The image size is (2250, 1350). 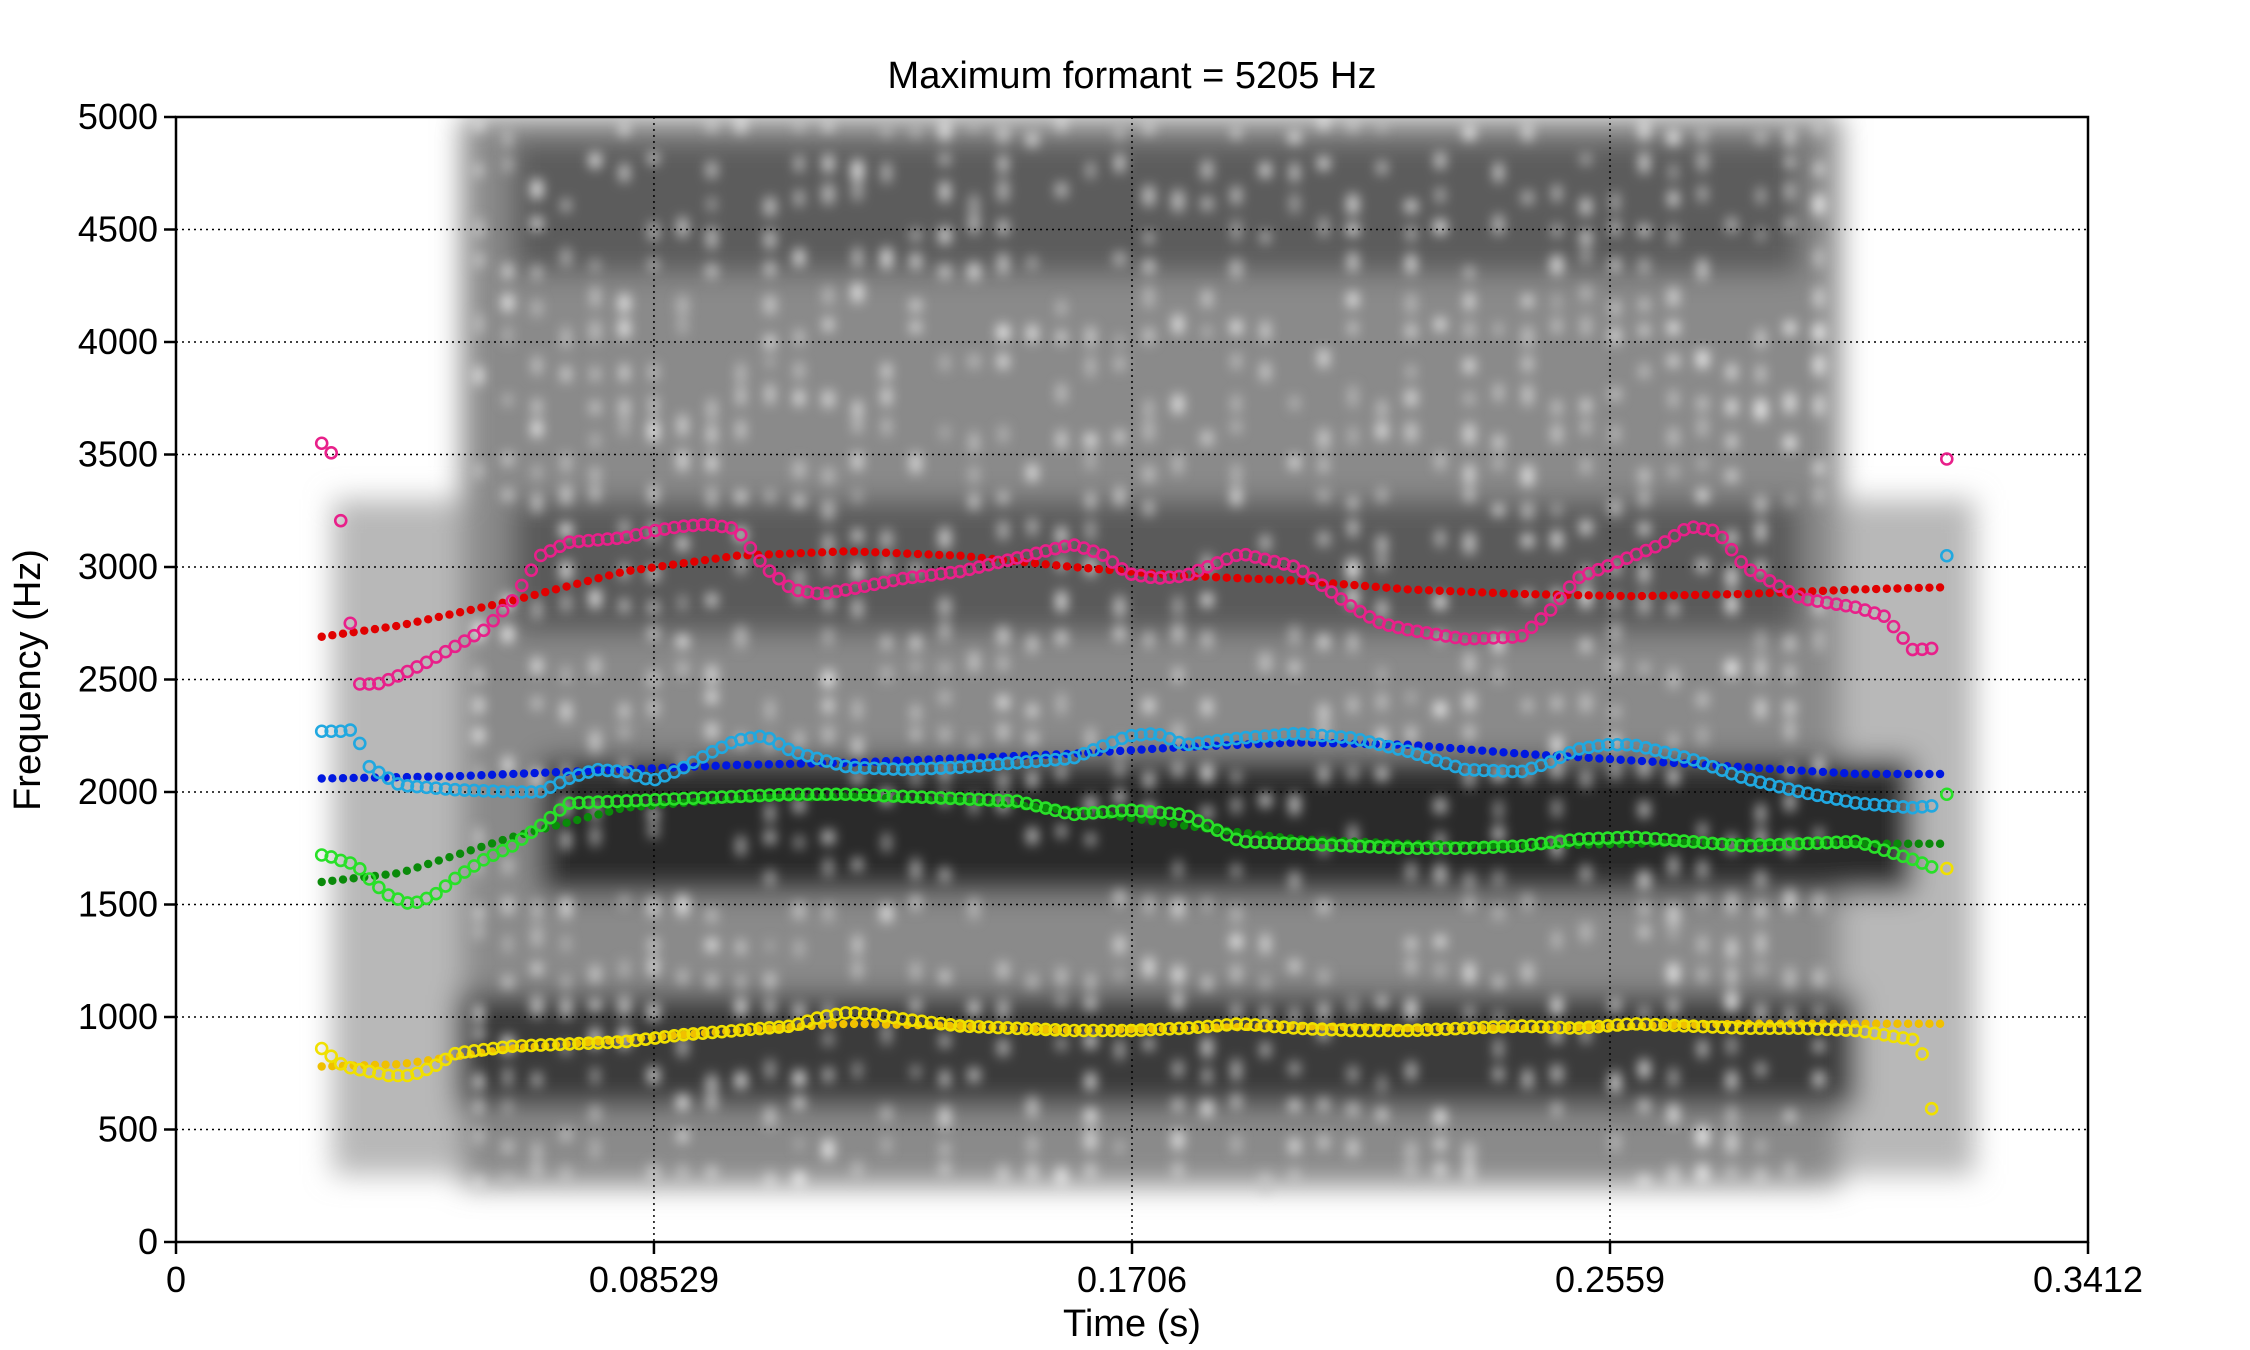 I want to click on x-axis-label: Time (s), so click(x=1132, y=1324).